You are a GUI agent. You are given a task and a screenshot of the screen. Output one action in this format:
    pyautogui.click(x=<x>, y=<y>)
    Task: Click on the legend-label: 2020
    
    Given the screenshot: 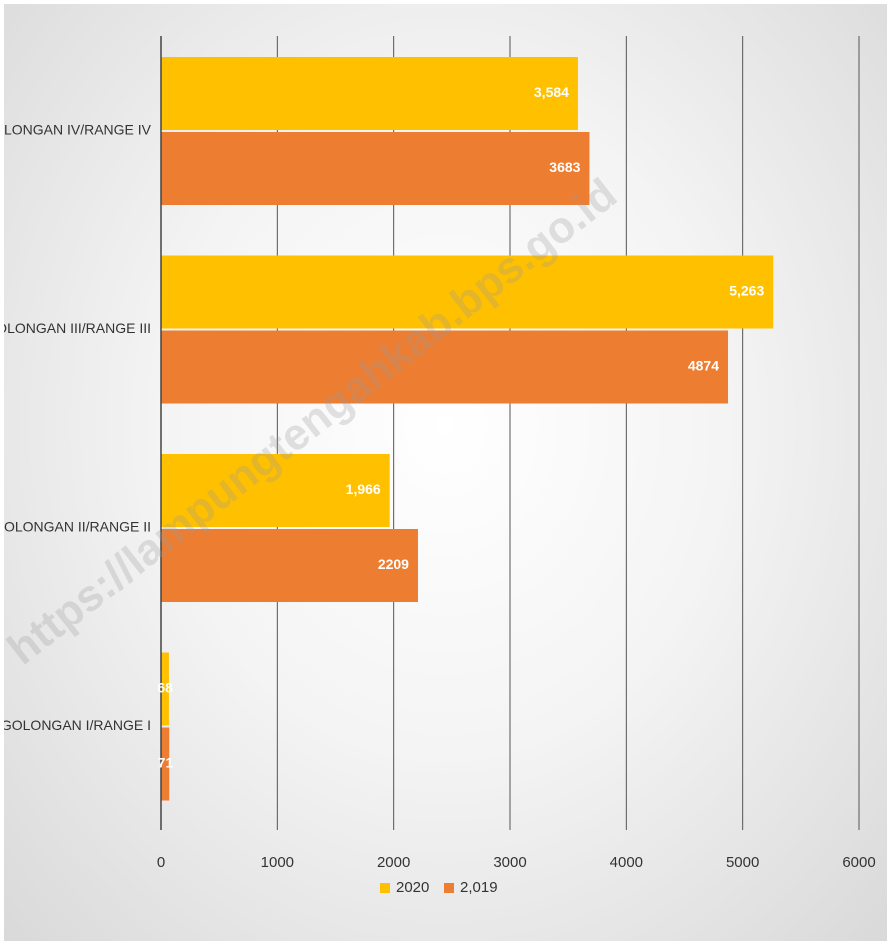 What is the action you would take?
    pyautogui.click(x=412, y=887)
    